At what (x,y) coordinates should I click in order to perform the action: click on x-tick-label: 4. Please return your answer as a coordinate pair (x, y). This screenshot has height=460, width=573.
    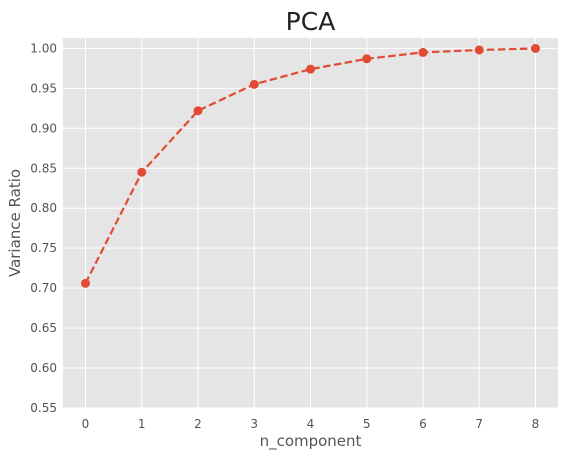
    Looking at the image, I should click on (311, 424).